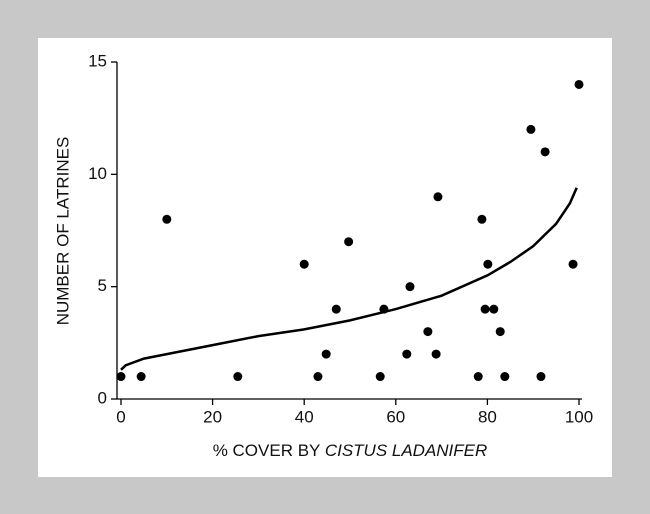  What do you see at coordinates (102, 285) in the screenshot?
I see `y-tick-label: 5` at bounding box center [102, 285].